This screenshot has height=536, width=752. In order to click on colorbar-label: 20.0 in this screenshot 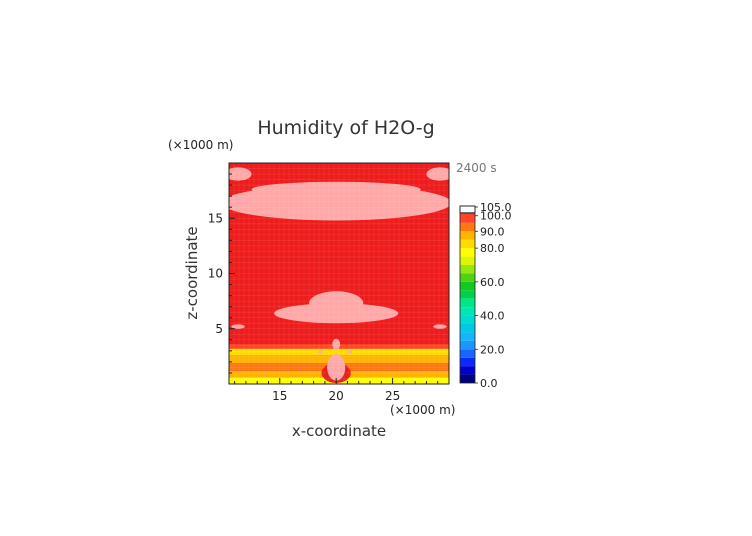, I will do `click(492, 349)`.